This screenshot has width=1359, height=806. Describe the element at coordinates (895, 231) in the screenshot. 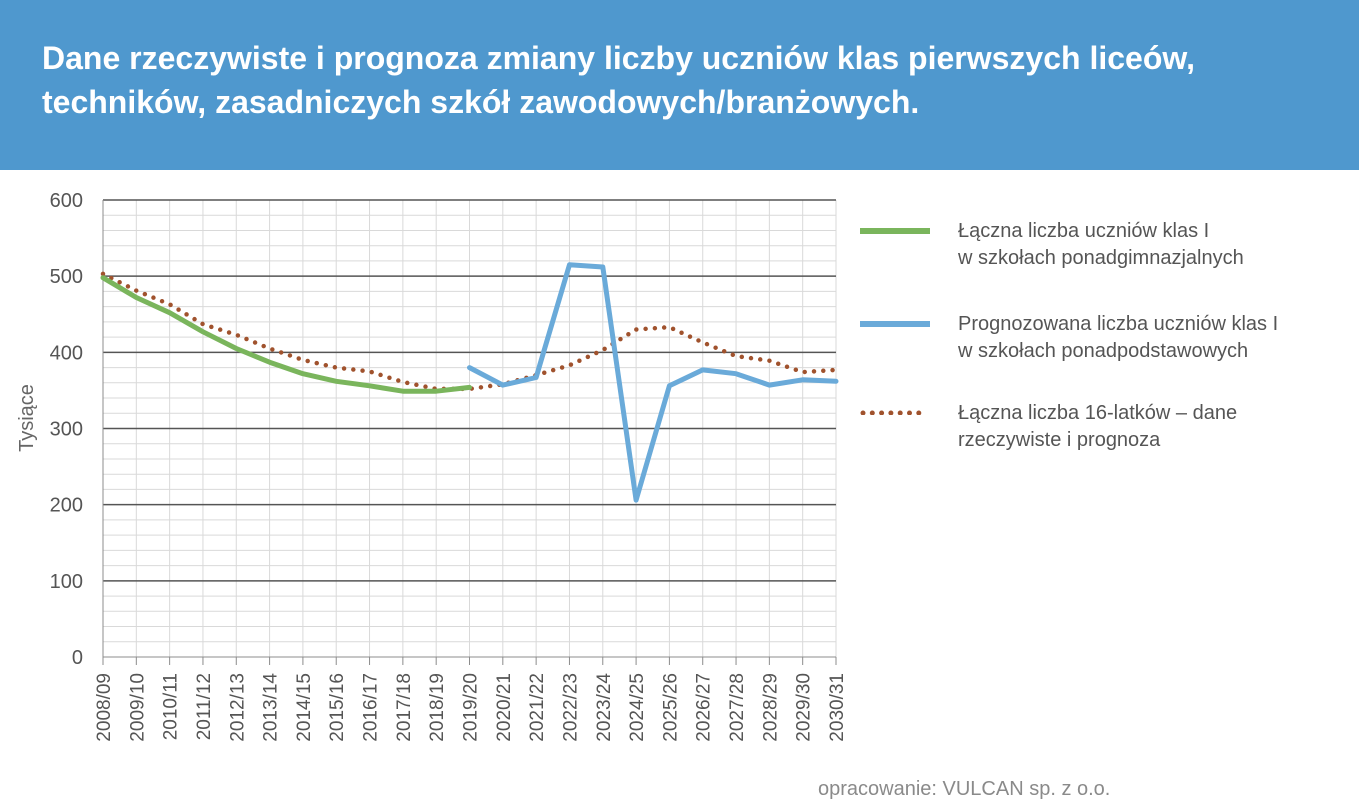

I see `legend-swatch-green` at that location.